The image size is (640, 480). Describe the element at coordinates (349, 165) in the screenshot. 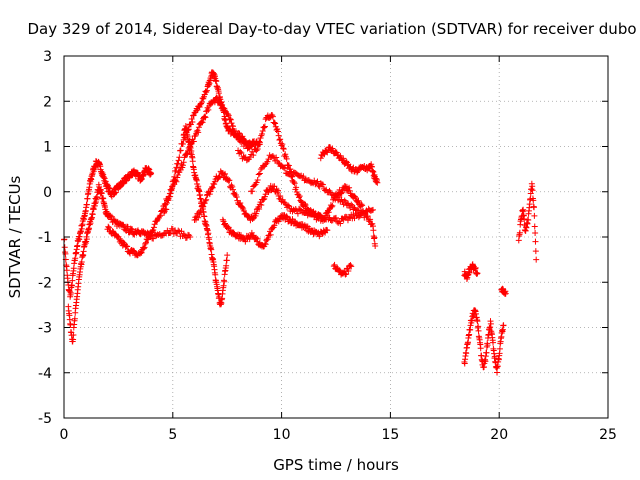

I see `series-track-j` at that location.